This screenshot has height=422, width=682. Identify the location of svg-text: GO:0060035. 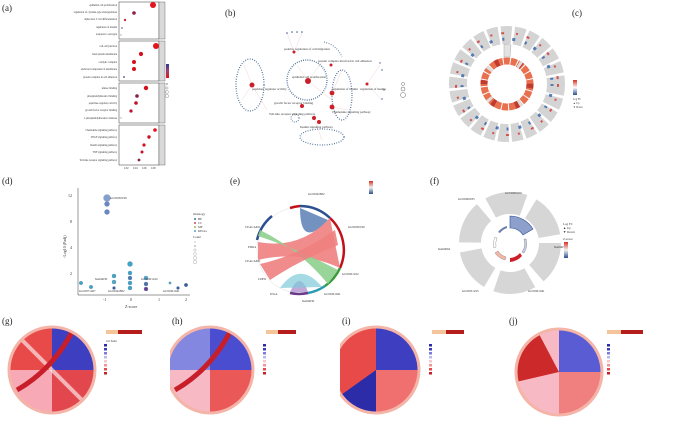
(466, 199).